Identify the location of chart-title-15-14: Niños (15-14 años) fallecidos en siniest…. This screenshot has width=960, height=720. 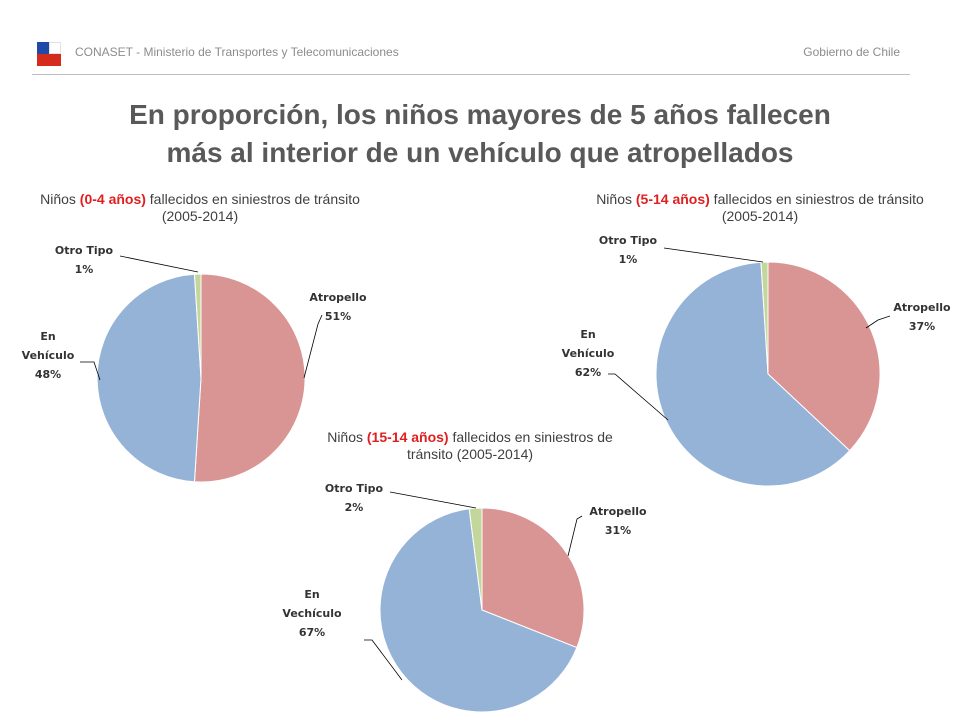
(470, 445).